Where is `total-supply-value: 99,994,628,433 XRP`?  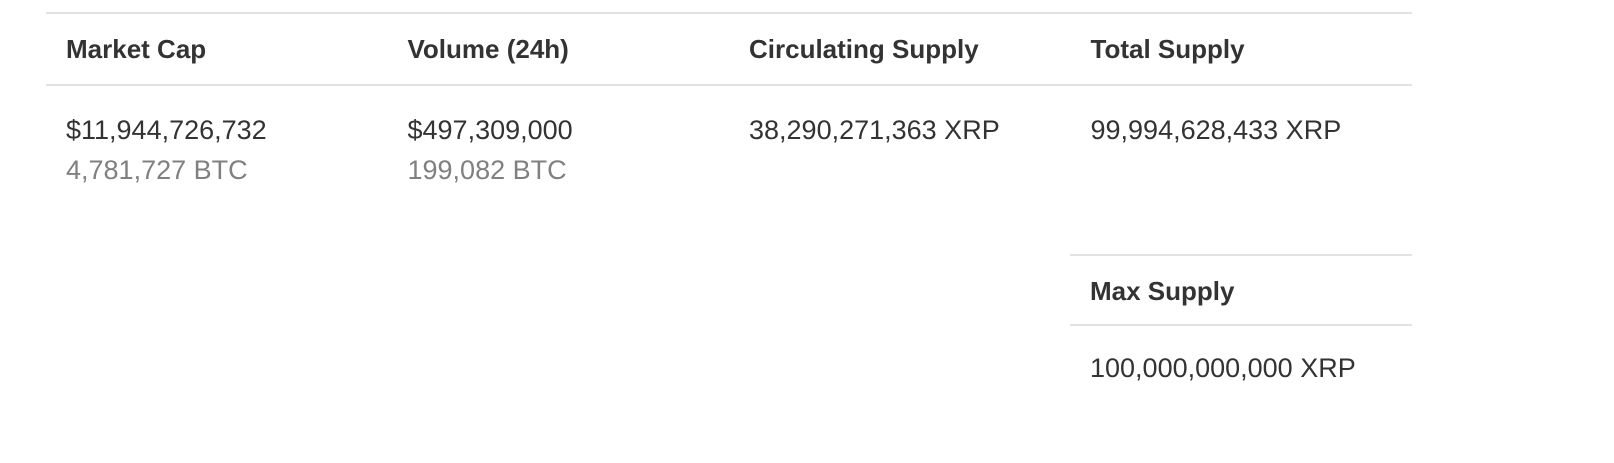
total-supply-value: 99,994,628,433 XRP is located at coordinates (1216, 130).